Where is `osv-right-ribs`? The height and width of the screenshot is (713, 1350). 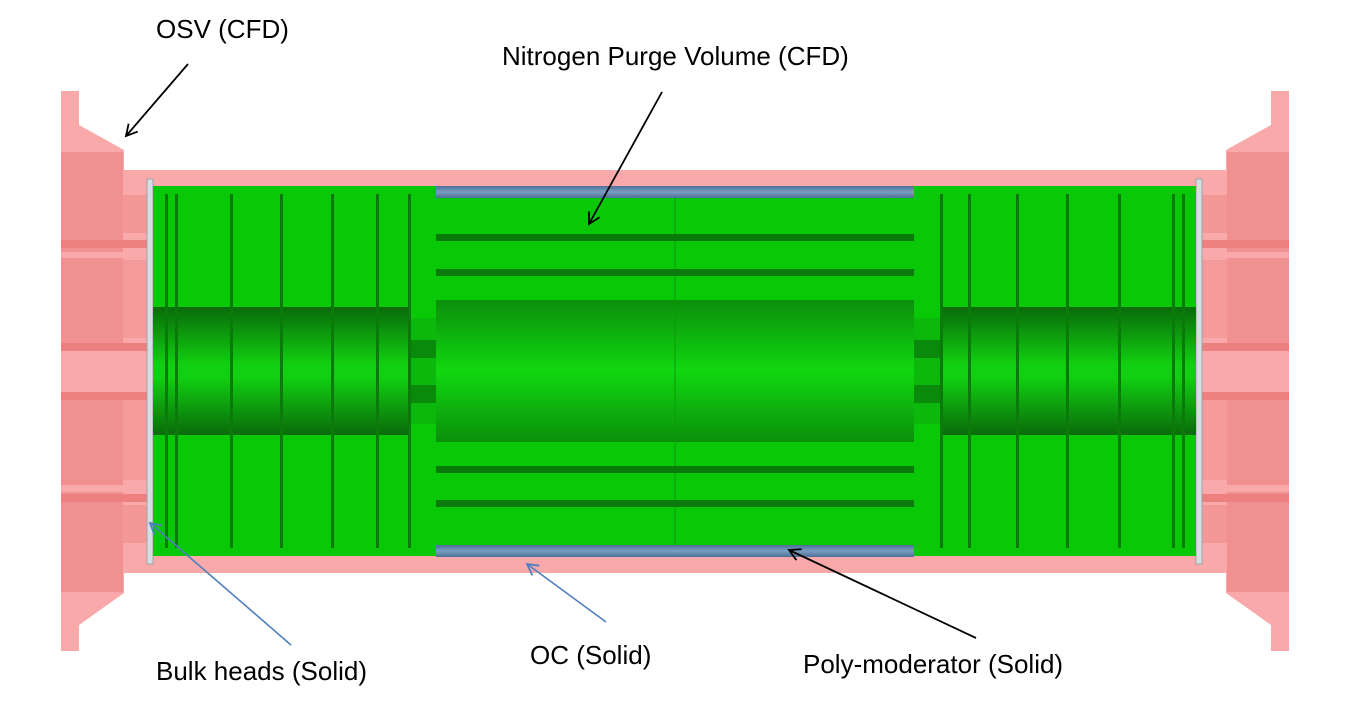
osv-right-ribs is located at coordinates (1244, 371).